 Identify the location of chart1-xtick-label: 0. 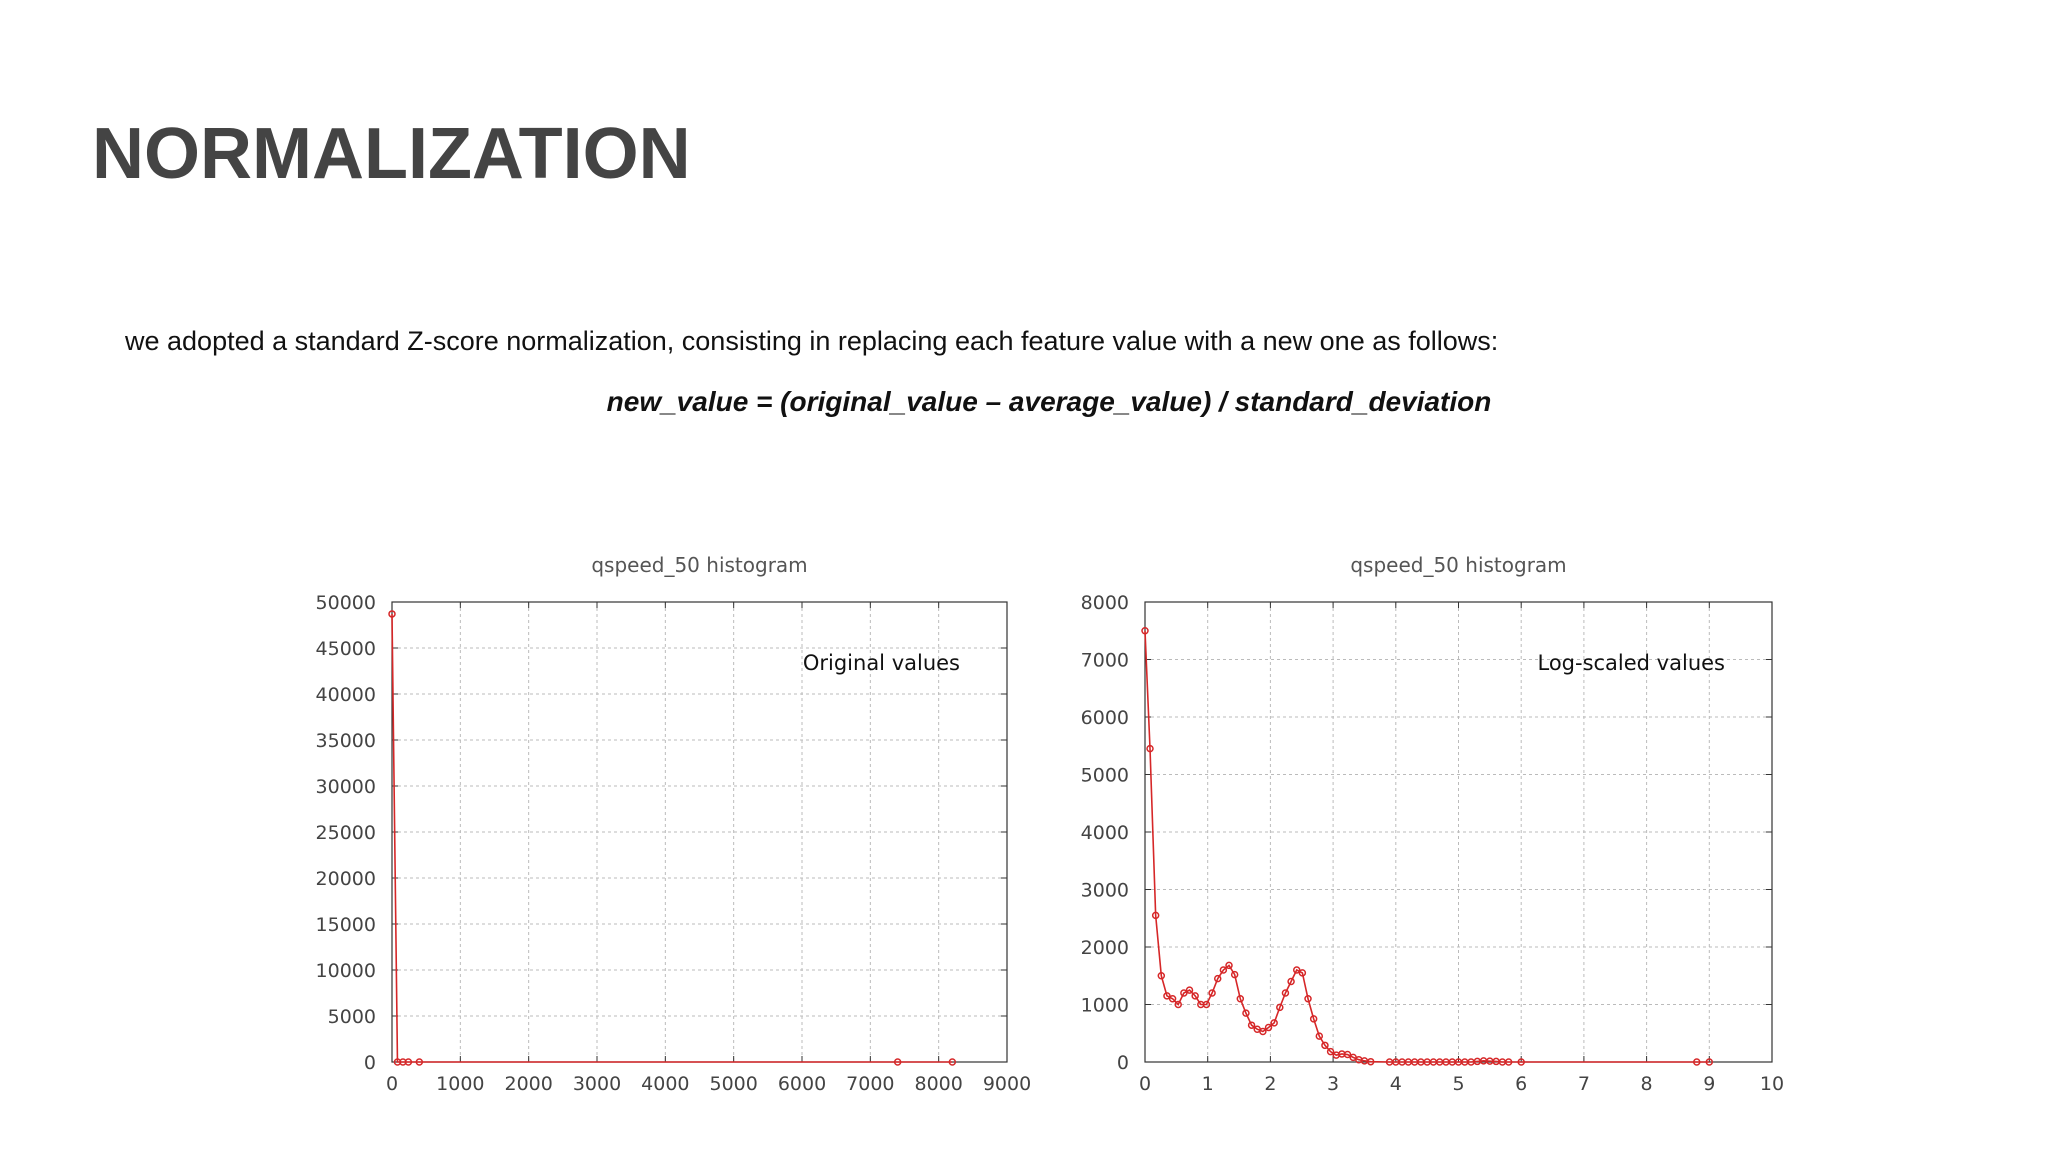
(392, 1084).